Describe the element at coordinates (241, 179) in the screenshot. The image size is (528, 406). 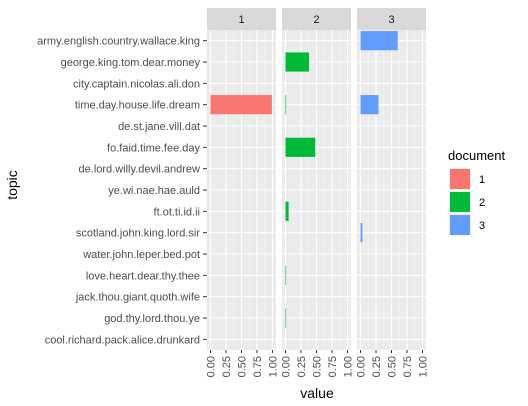
I see `facet-panel-1: 1` at that location.